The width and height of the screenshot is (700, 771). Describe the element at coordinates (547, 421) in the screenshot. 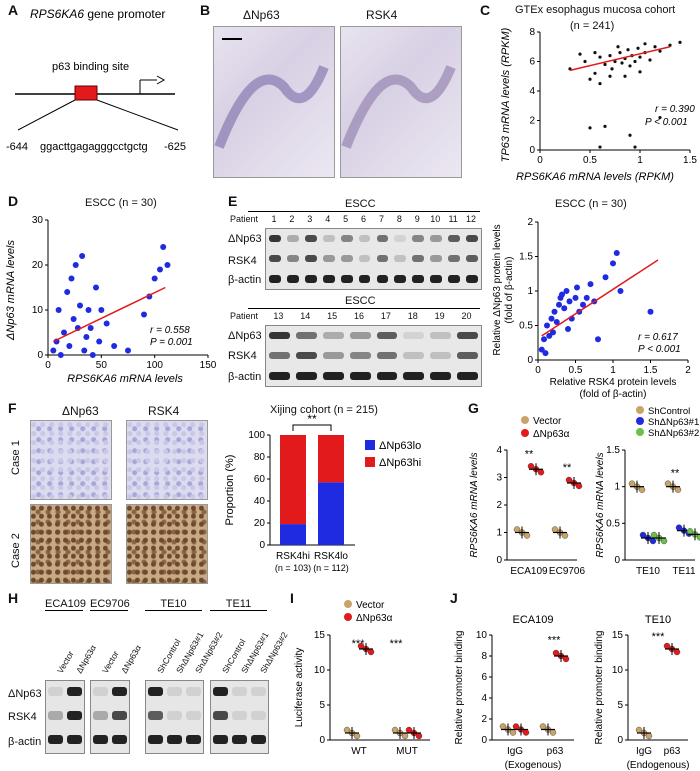

I see `g-legend-vector: Vector` at that location.